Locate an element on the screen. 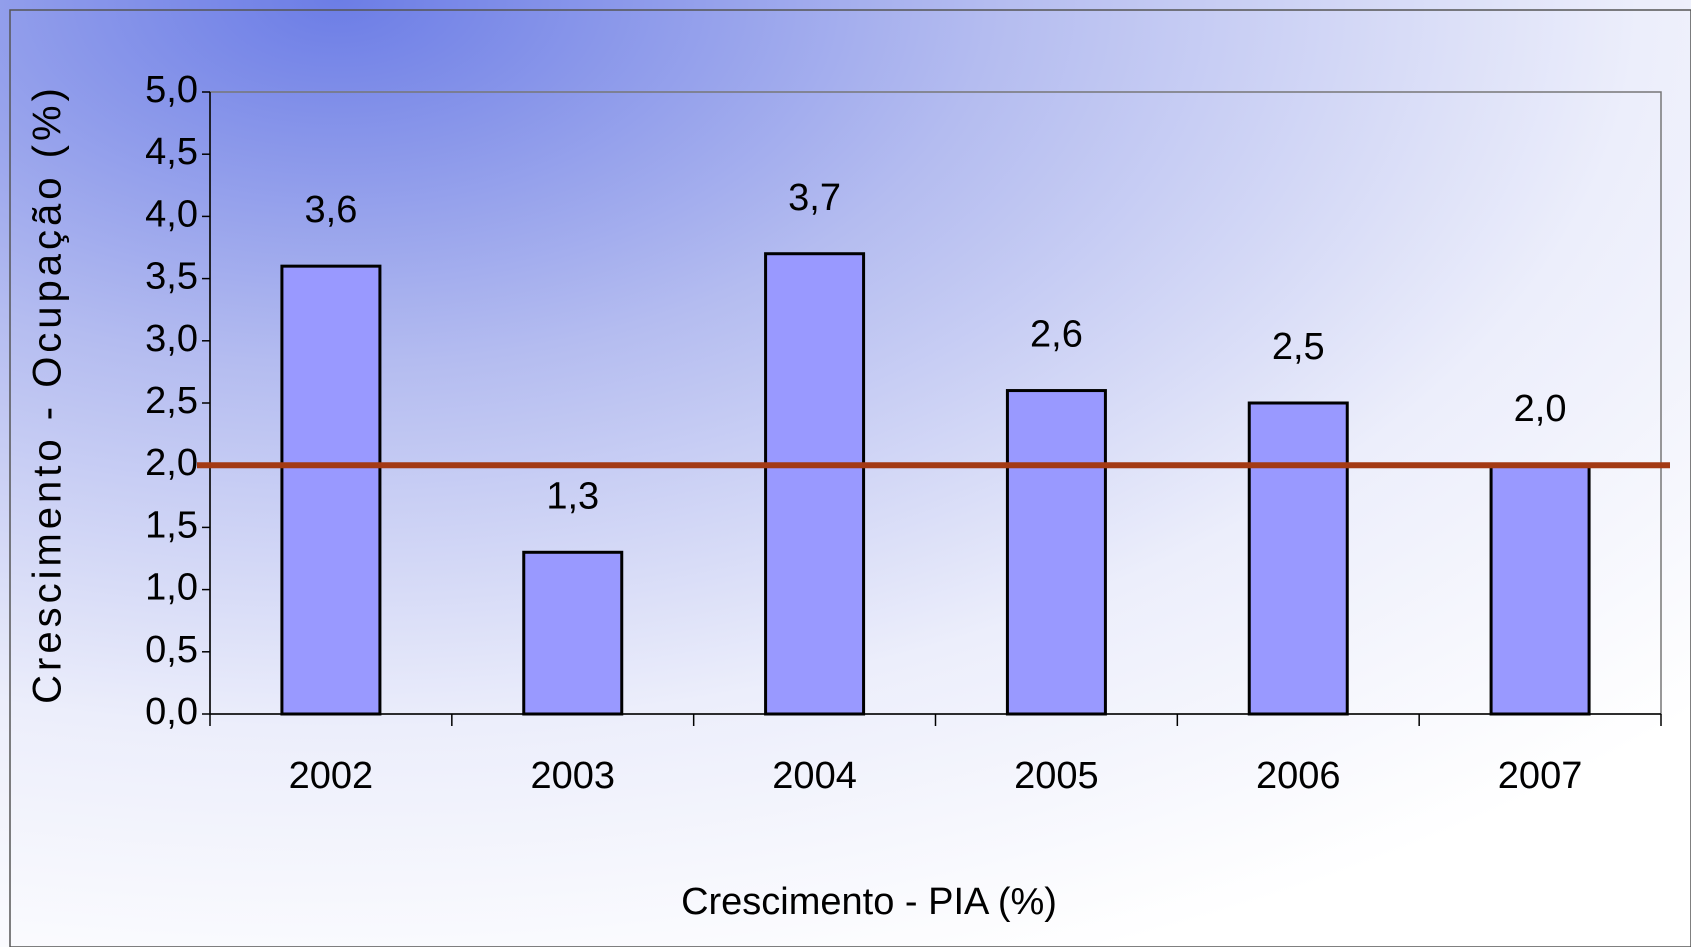  value-label: 1,3 is located at coordinates (572, 496).